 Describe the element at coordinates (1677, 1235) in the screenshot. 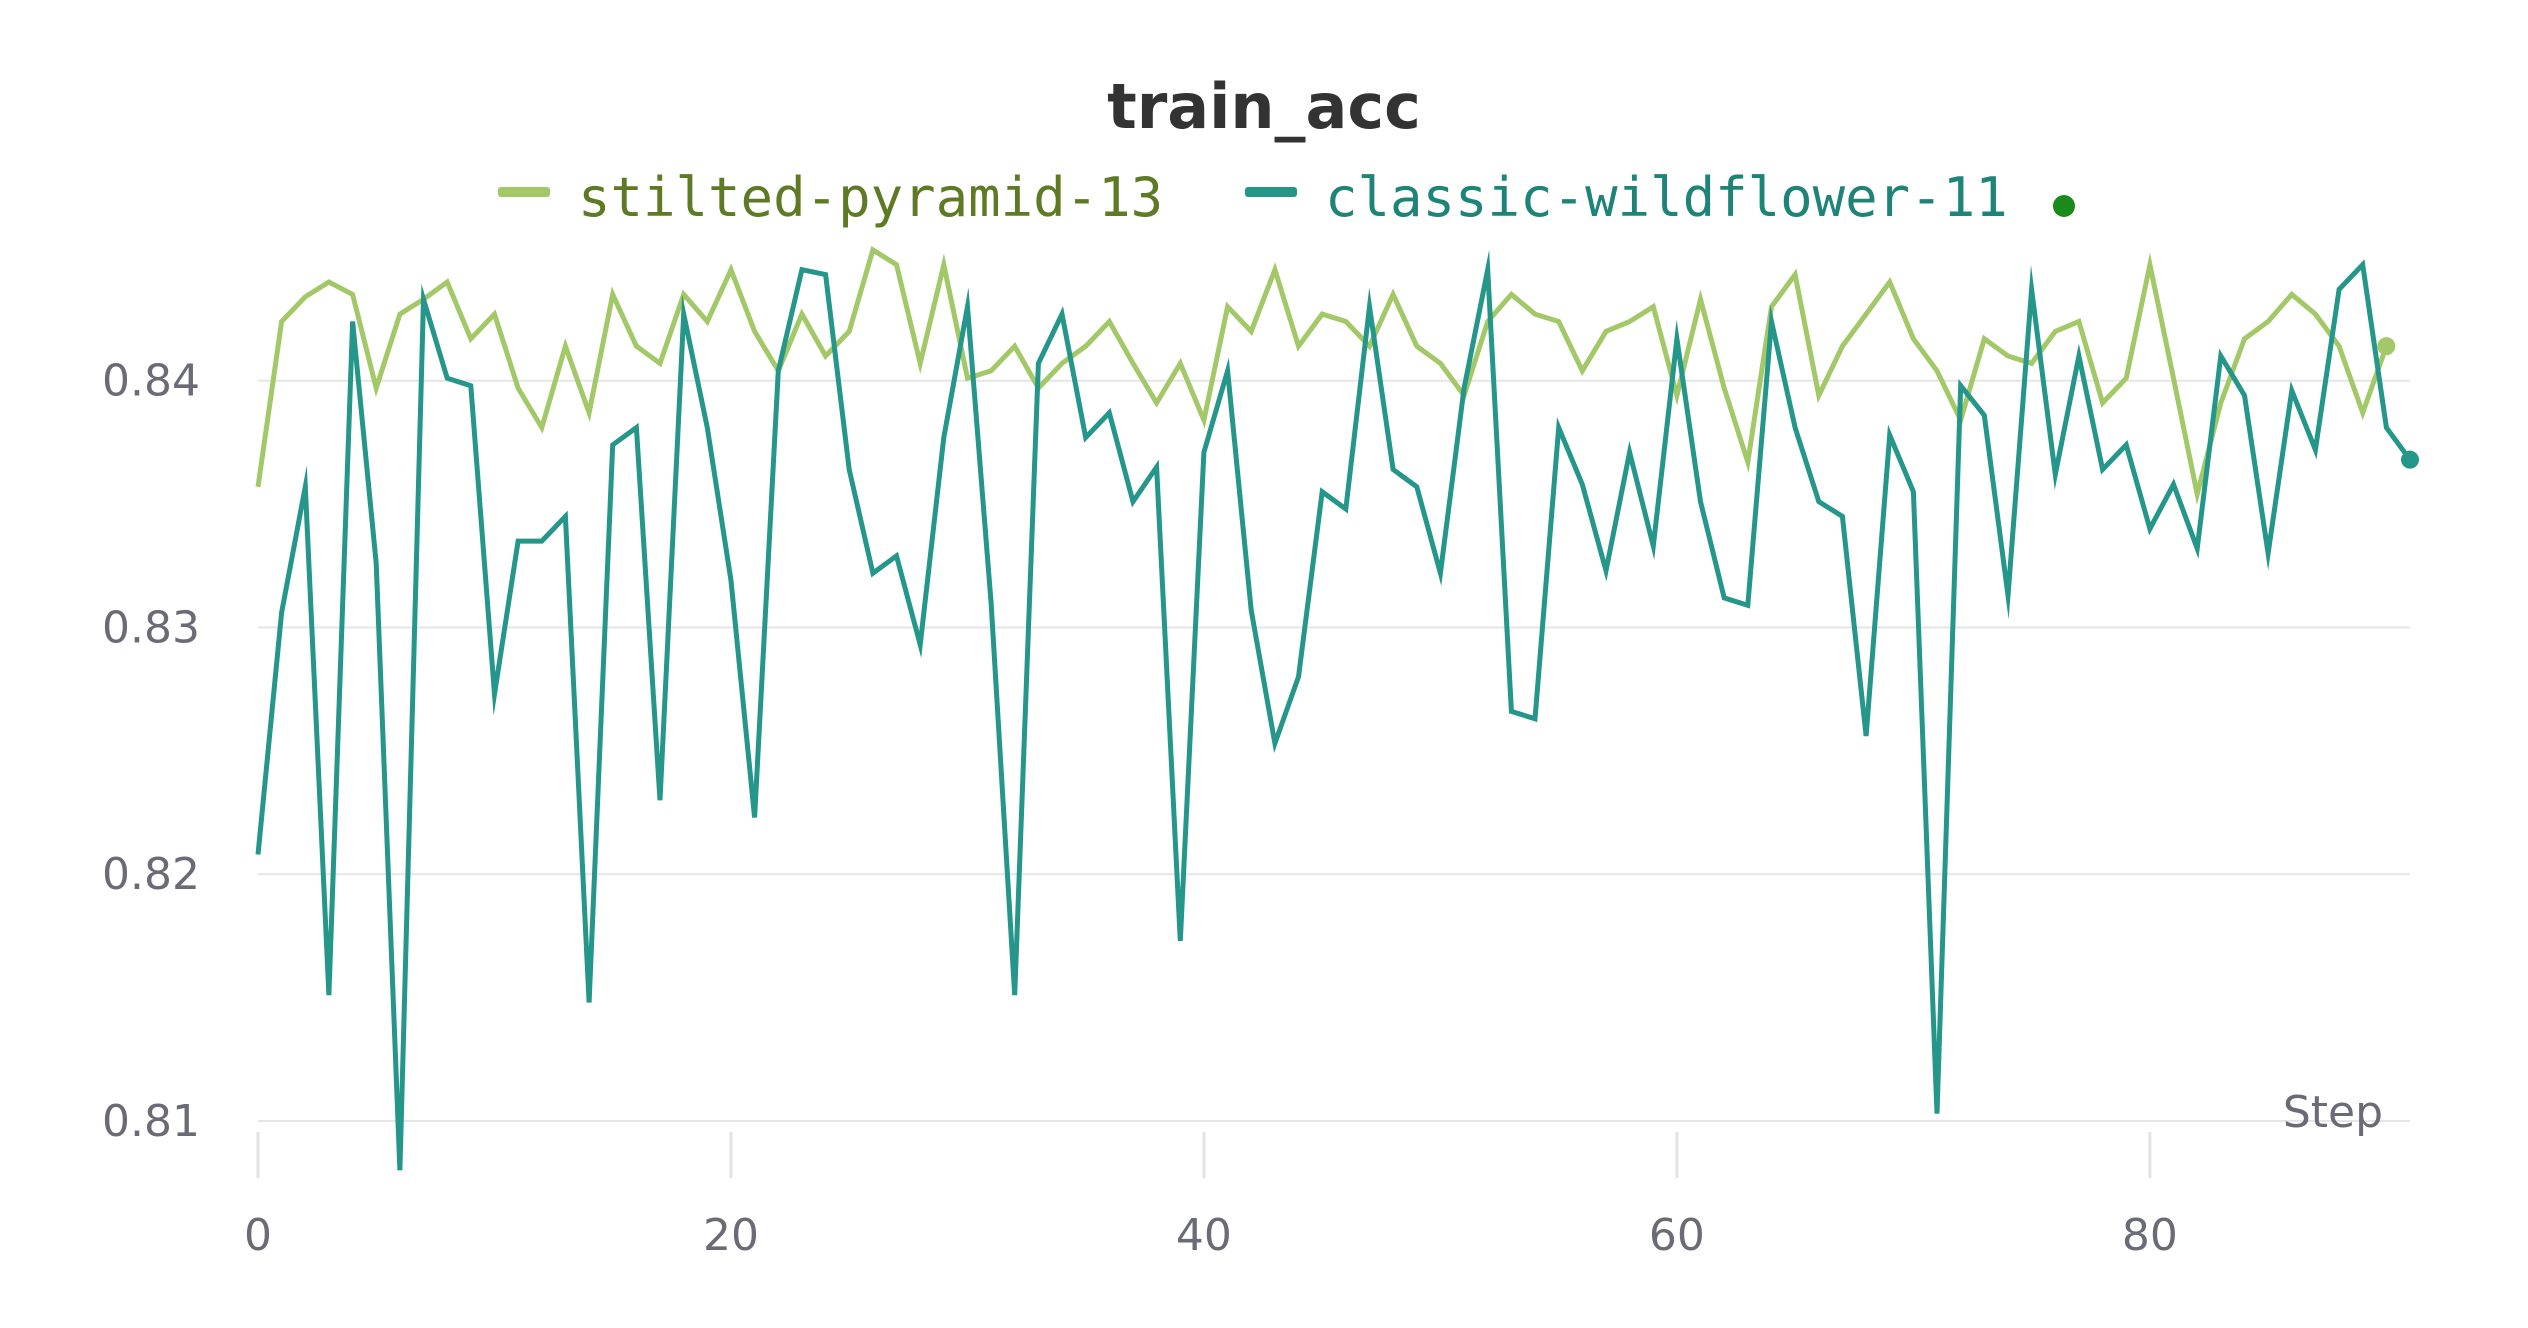

I see `x-tick-label: 60` at that location.